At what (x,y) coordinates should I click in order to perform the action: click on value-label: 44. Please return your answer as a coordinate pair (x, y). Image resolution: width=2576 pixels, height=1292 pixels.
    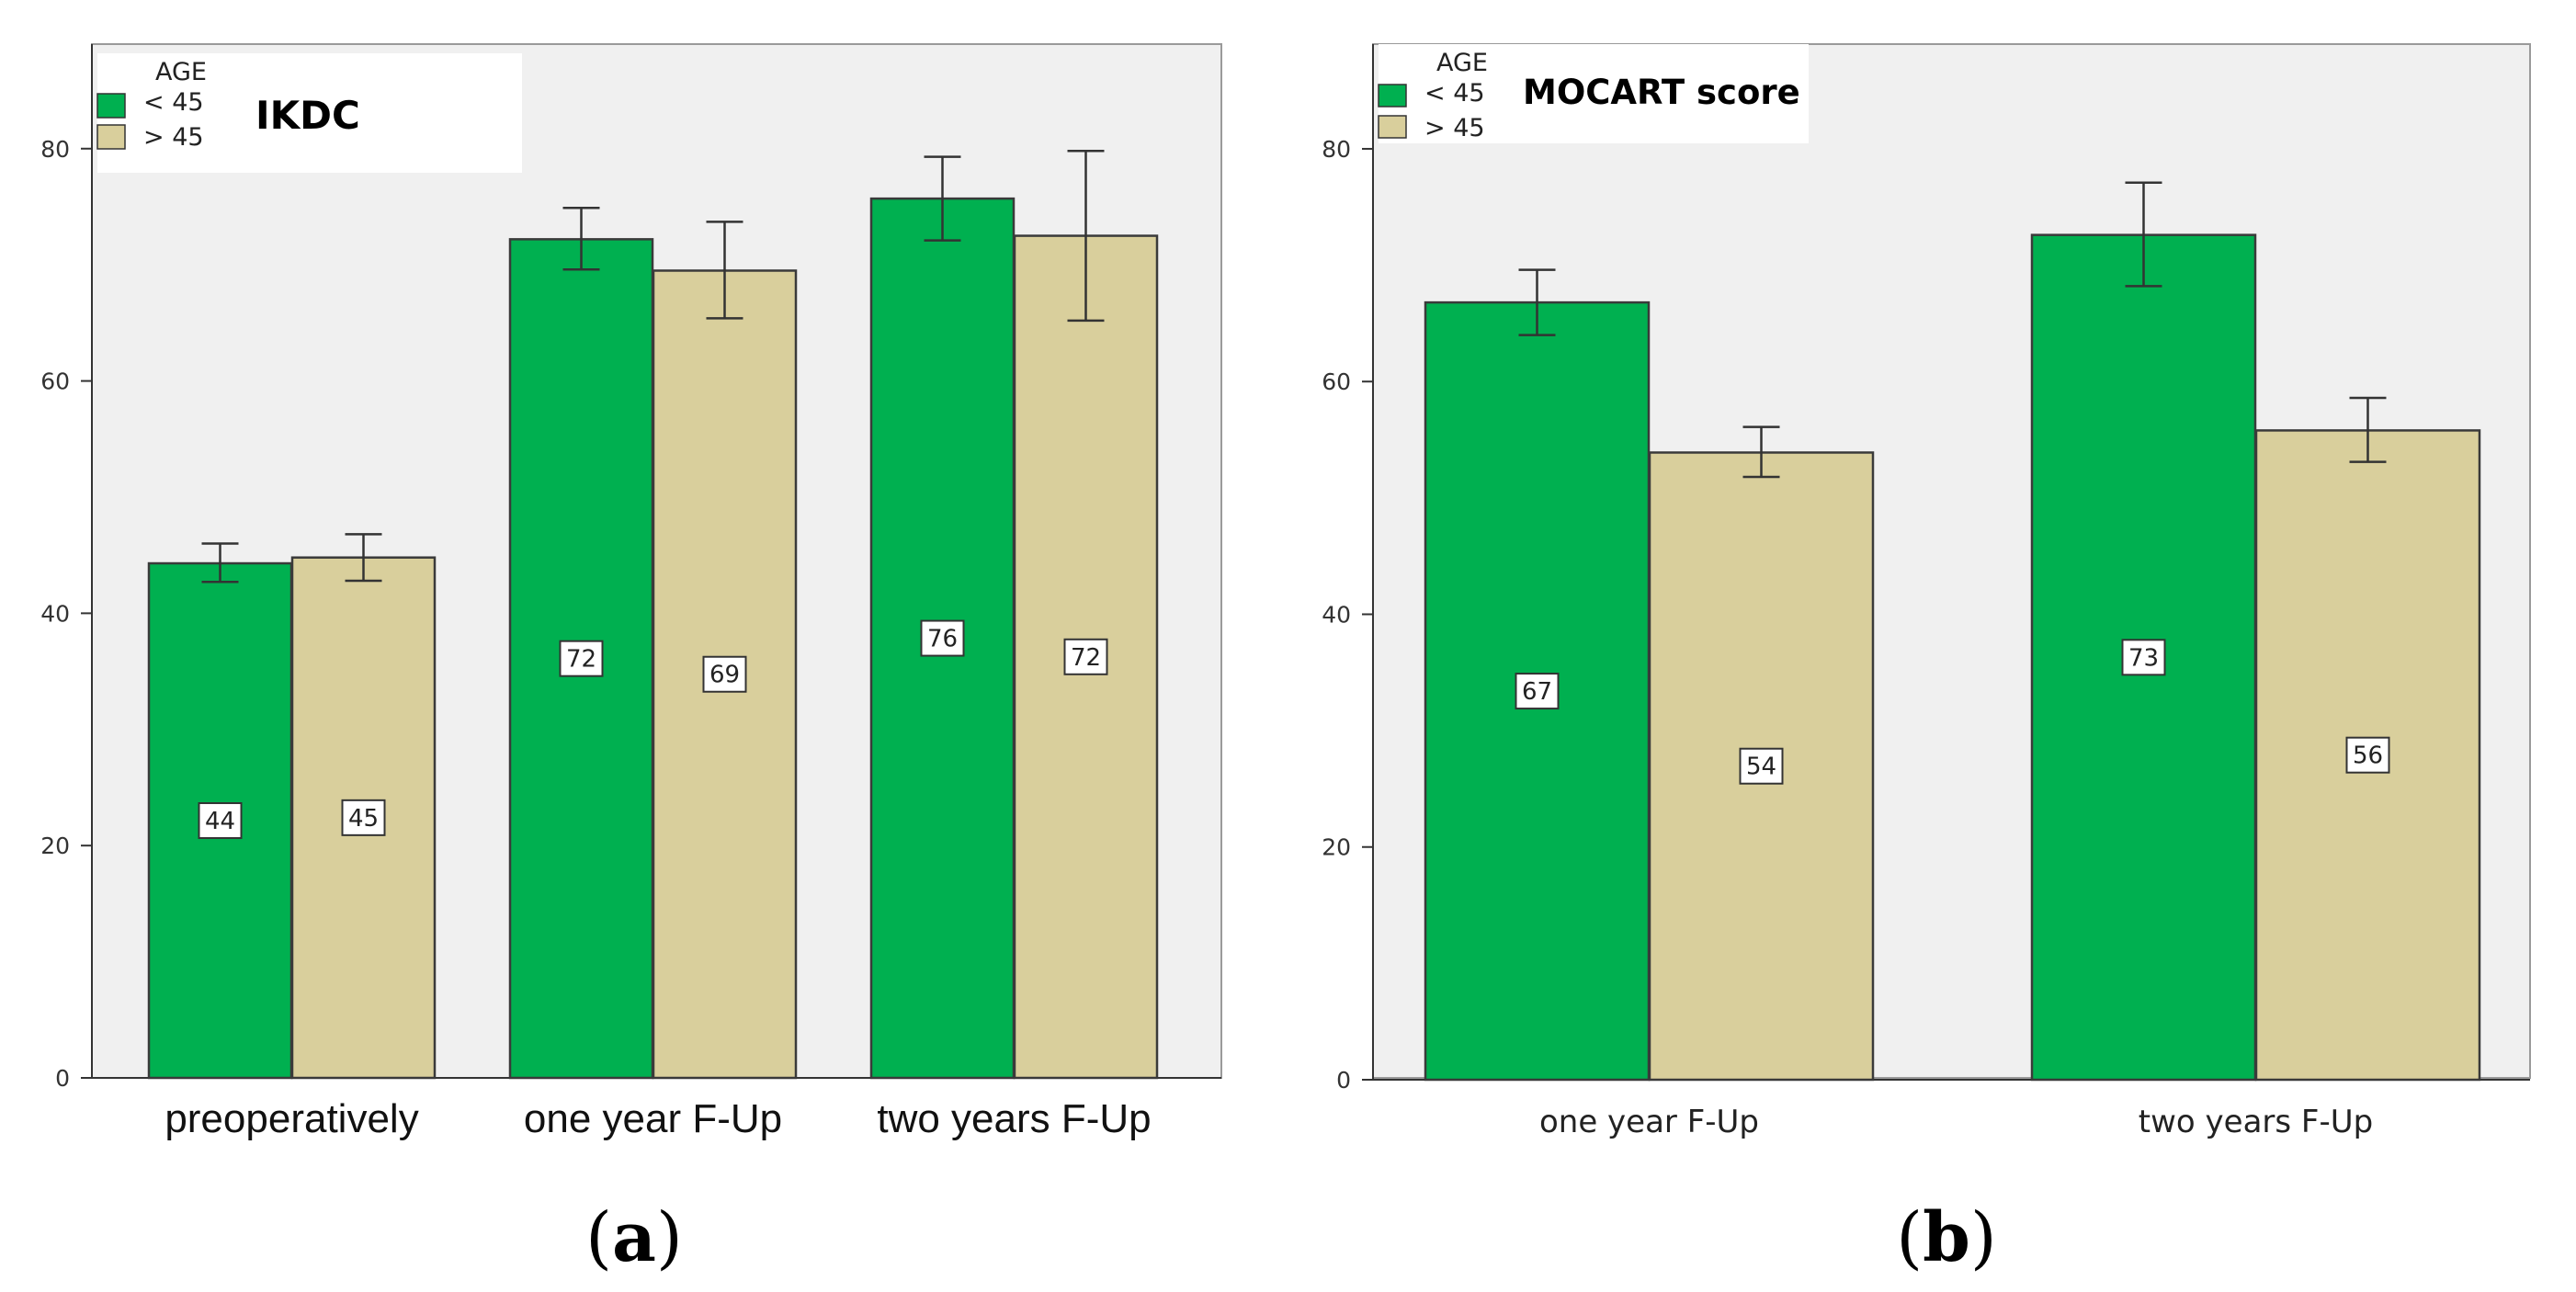
    Looking at the image, I should click on (220, 821).